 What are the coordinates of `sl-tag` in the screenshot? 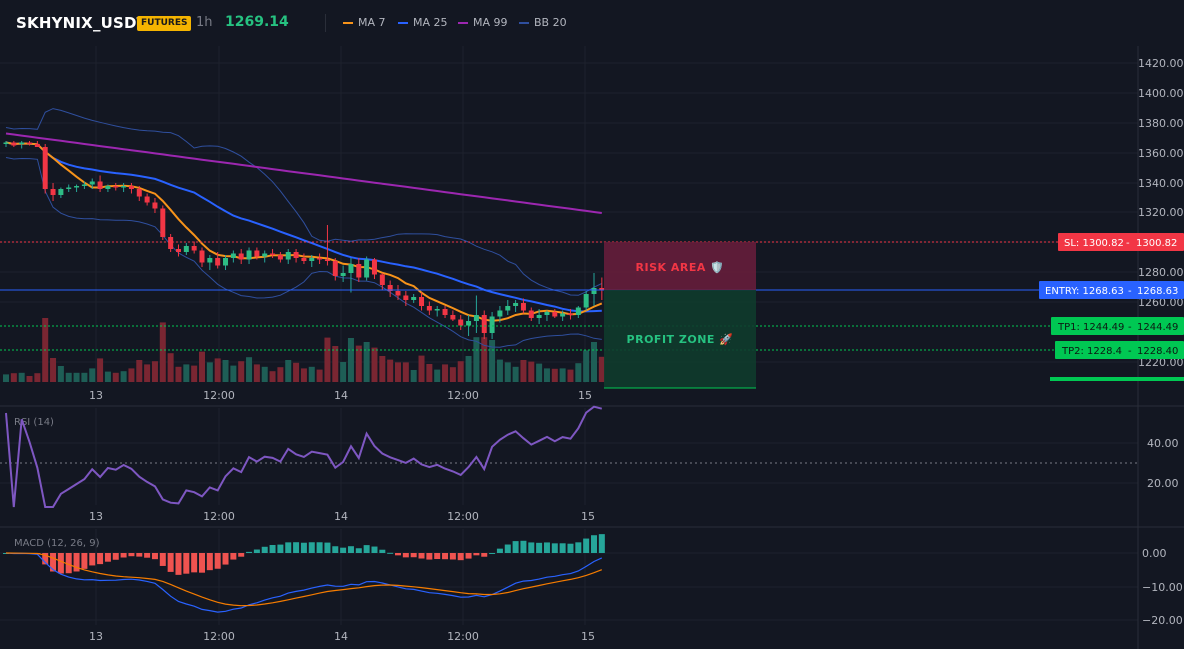 It's located at (1121, 242).